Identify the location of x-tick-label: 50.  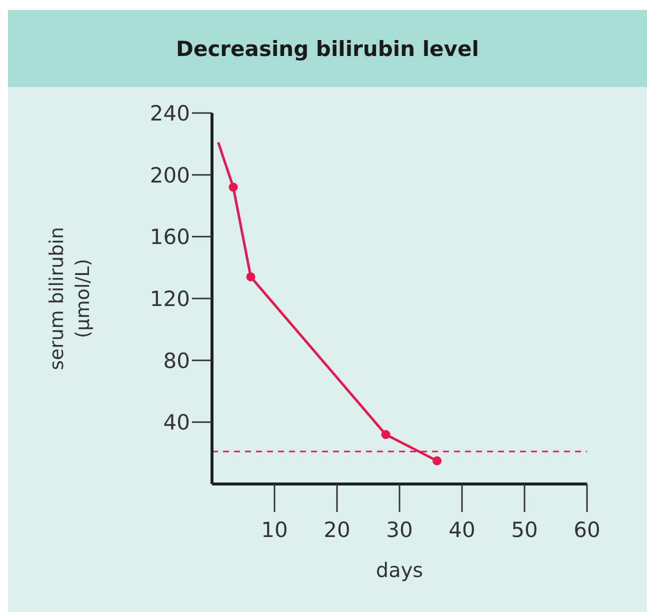
(524, 530).